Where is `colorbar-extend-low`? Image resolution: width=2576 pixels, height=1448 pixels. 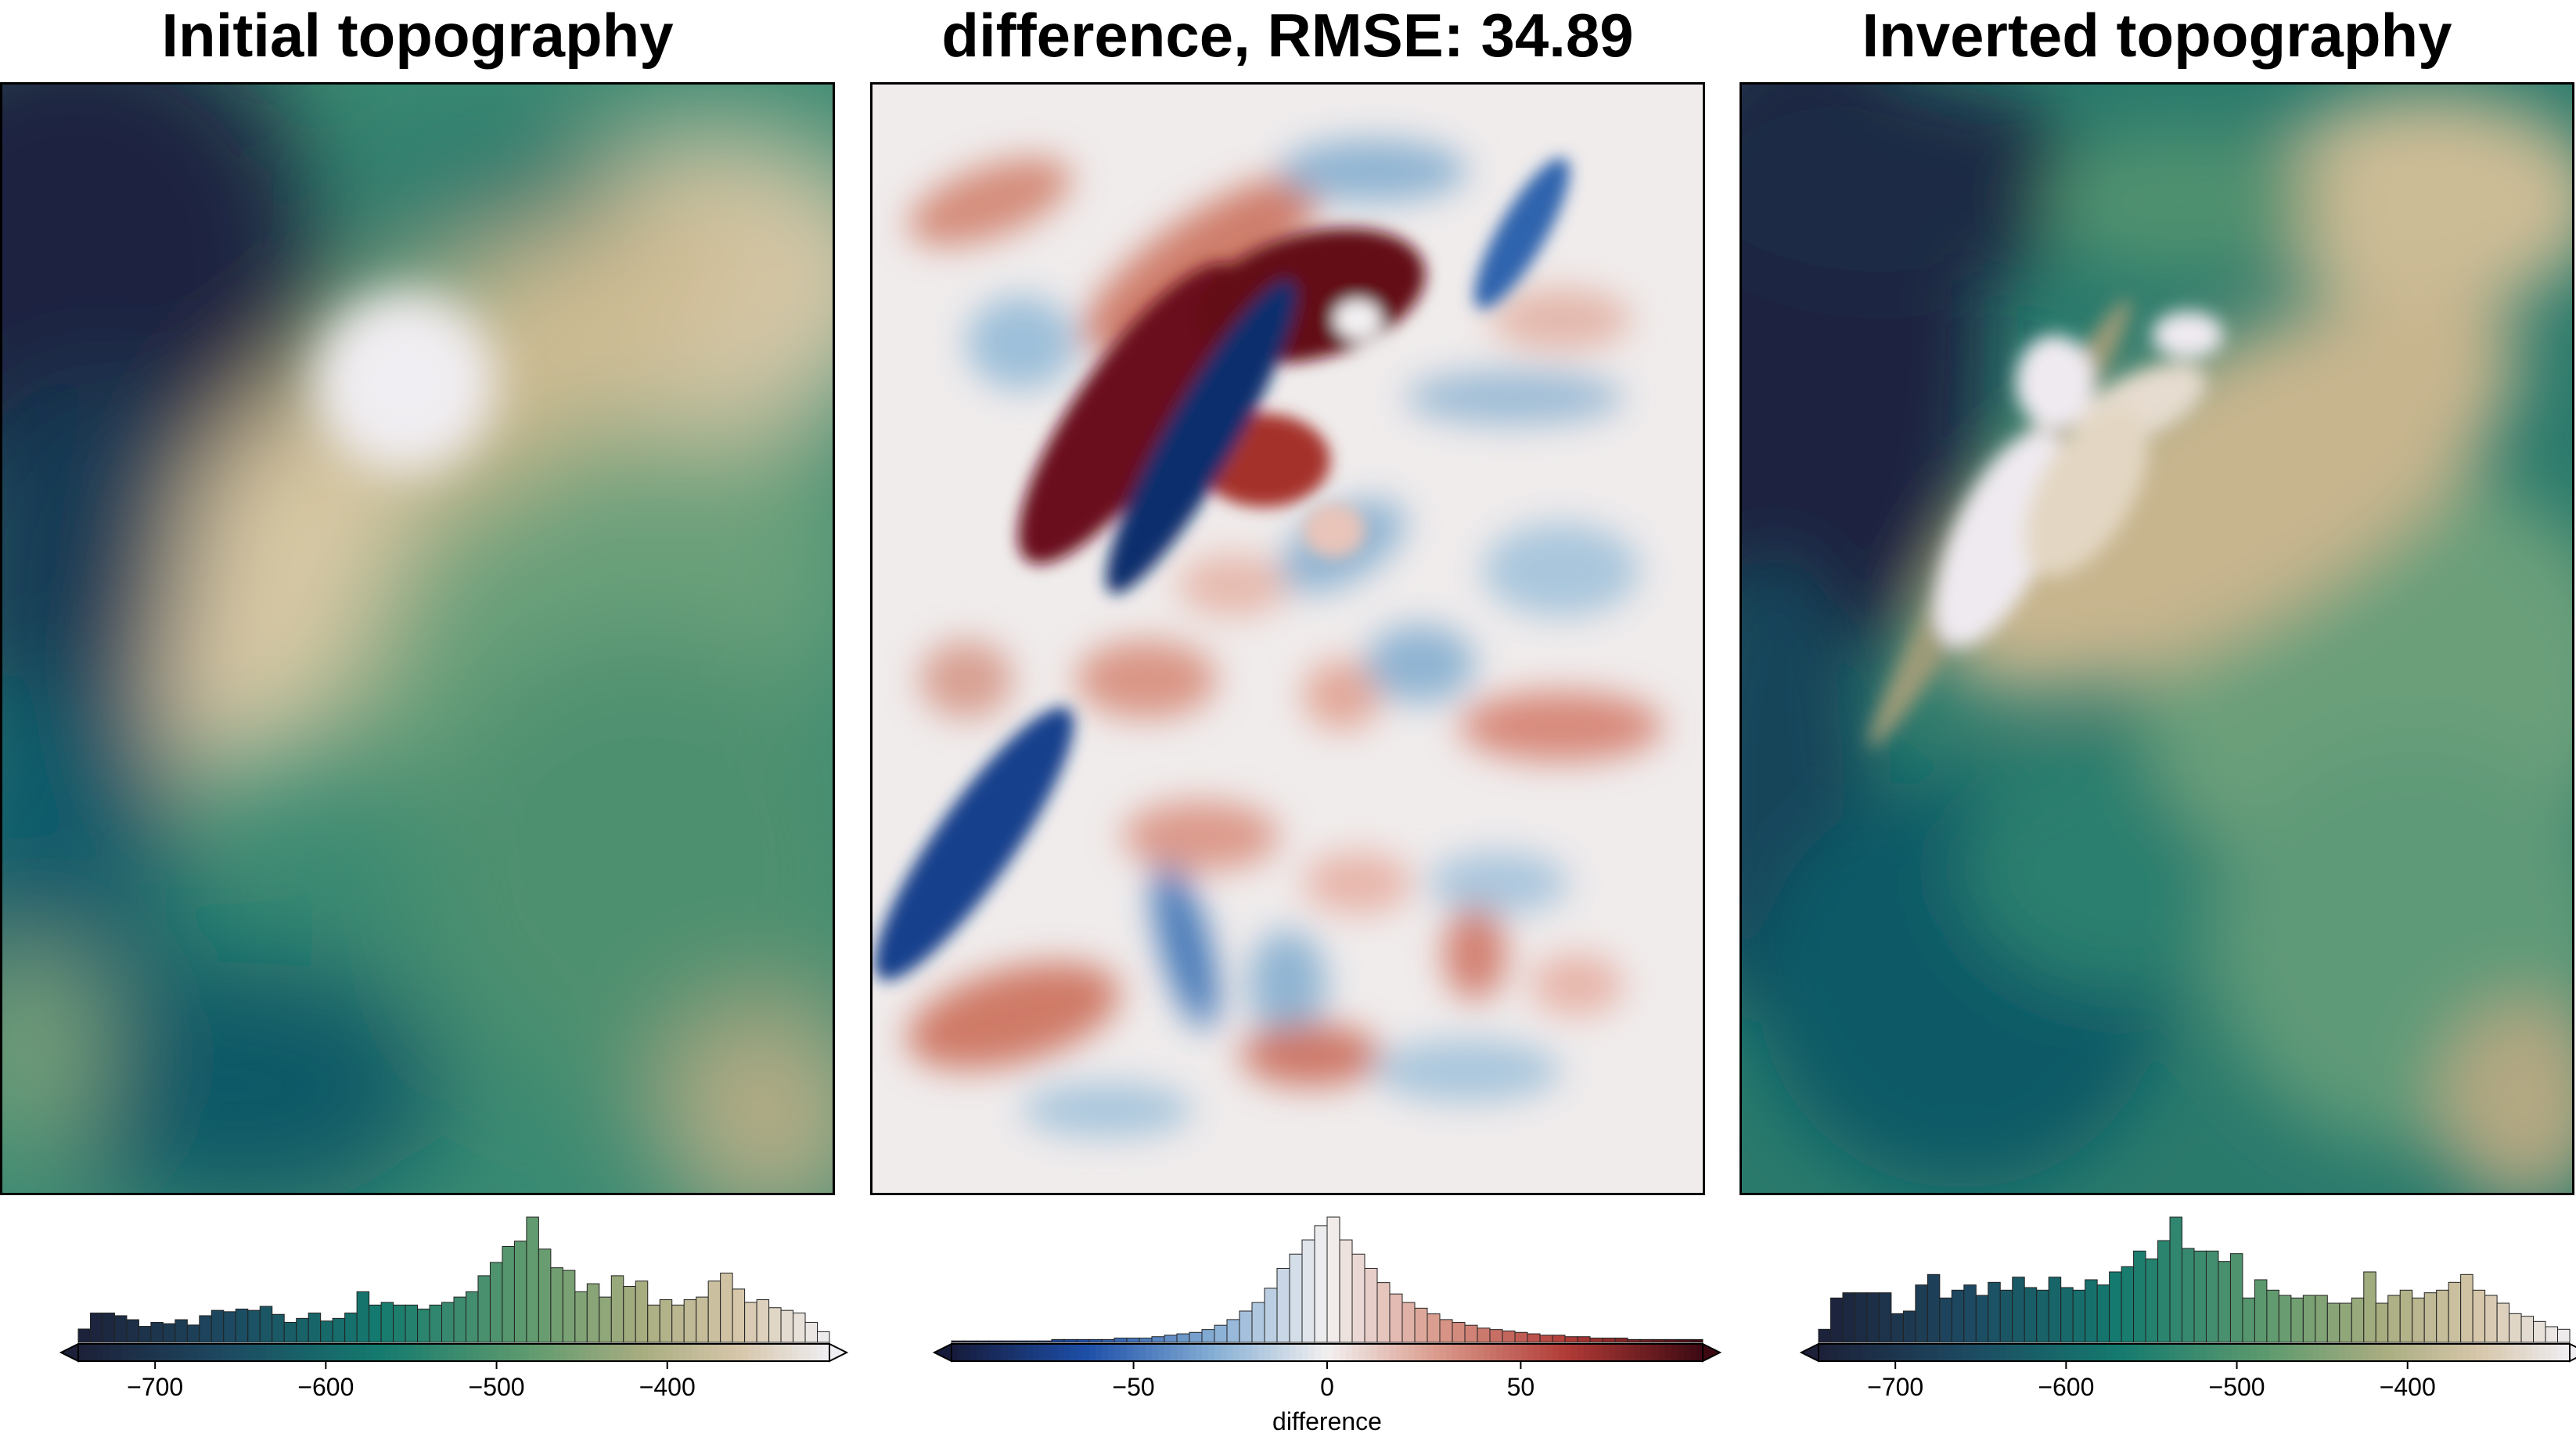 colorbar-extend-low is located at coordinates (69, 1352).